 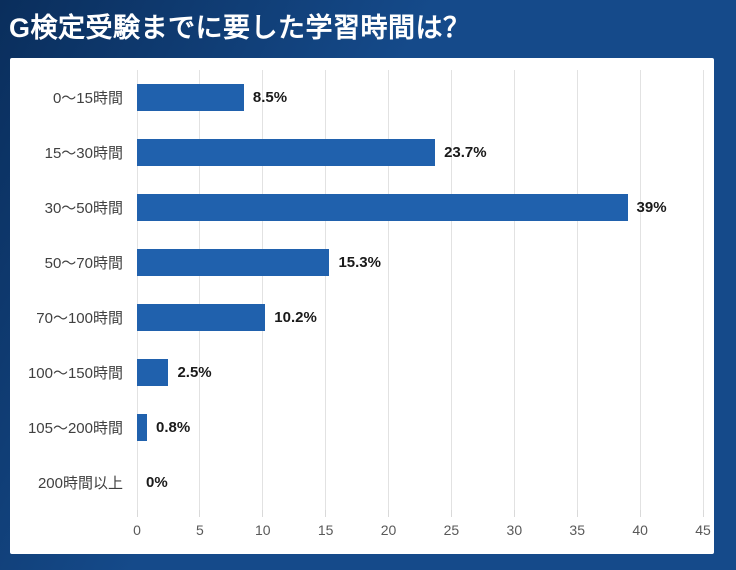 I want to click on bar-row: 70〜100時間 10.2%, so click(x=369, y=317).